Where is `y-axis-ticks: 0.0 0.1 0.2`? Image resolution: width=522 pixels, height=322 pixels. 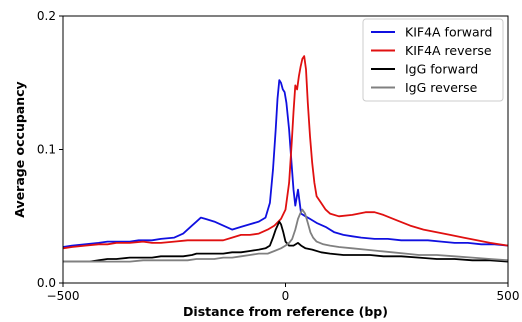
y-axis-ticks: 0.0 0.1 0.2 is located at coordinates (50, 149).